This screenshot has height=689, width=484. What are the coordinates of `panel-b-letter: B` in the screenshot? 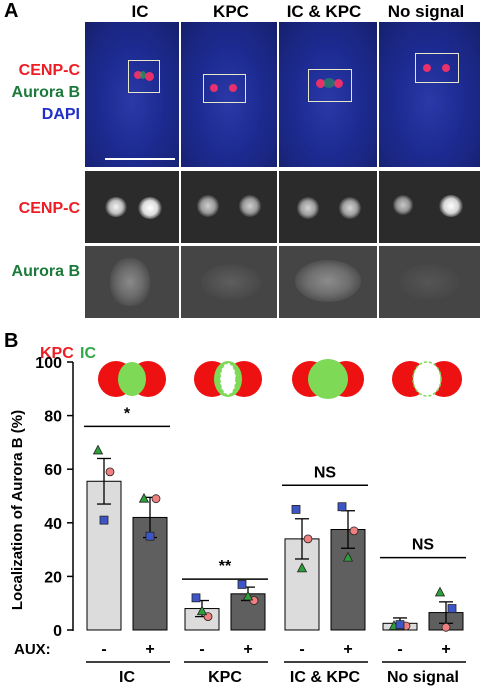 It's located at (11, 341).